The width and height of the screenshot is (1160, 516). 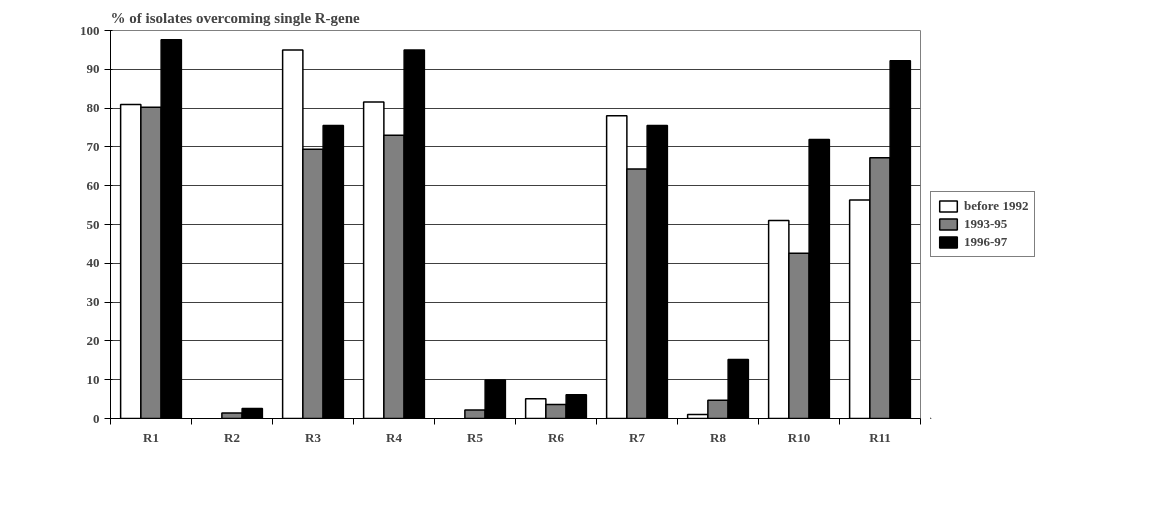 I want to click on x-tick-label: R1, so click(x=151, y=437).